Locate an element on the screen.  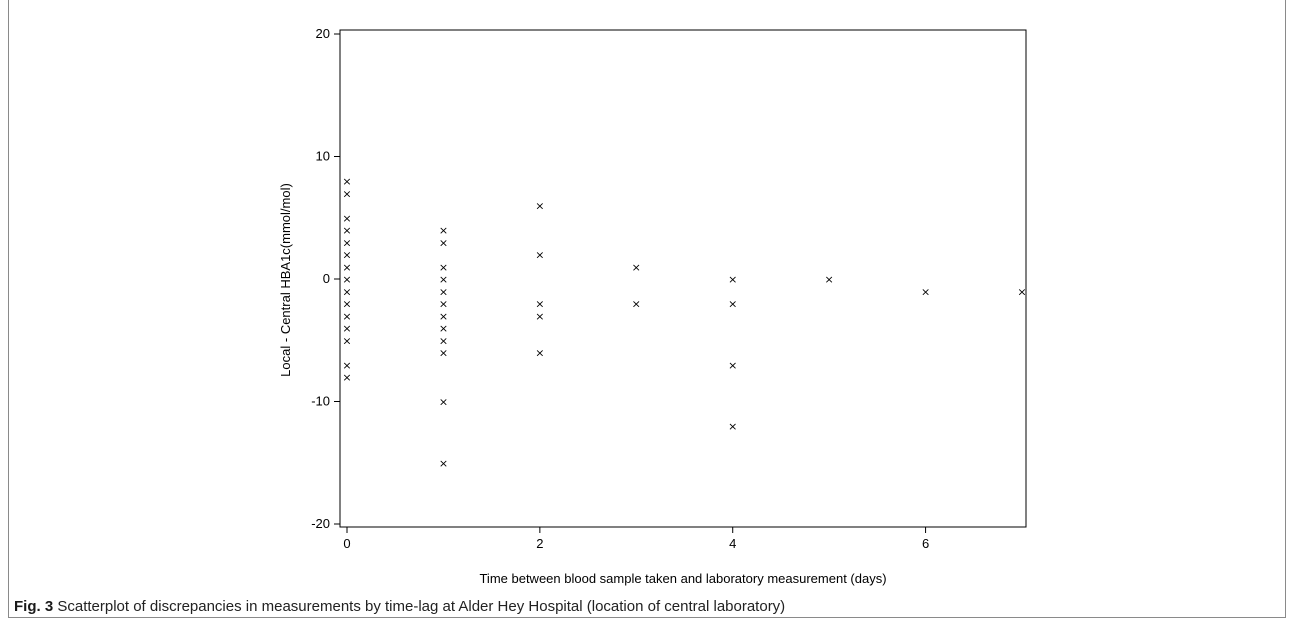
x-tick-label: 2 is located at coordinates (539, 543).